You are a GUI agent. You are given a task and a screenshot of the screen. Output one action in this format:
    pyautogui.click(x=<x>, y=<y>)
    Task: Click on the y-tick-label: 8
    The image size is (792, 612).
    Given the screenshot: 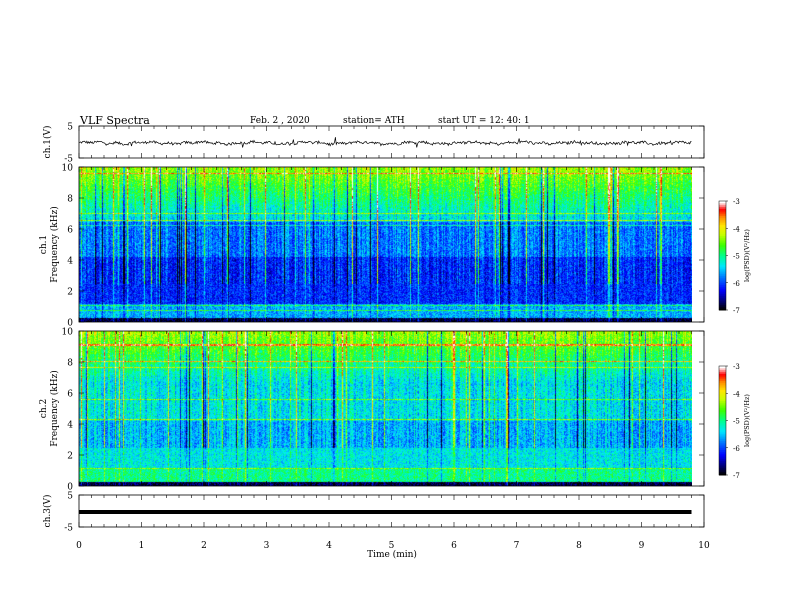 What is the action you would take?
    pyautogui.click(x=70, y=200)
    